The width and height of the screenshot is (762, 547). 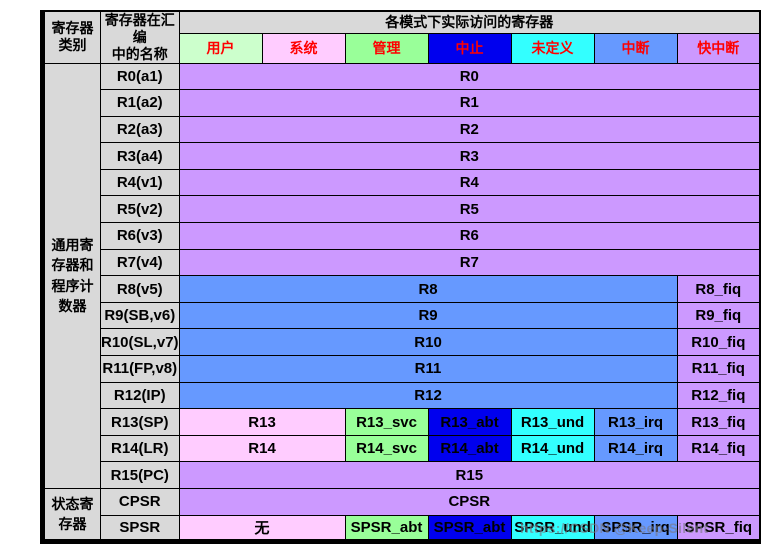 I want to click on register-row: R15(PC) R15, so click(x=402, y=475).